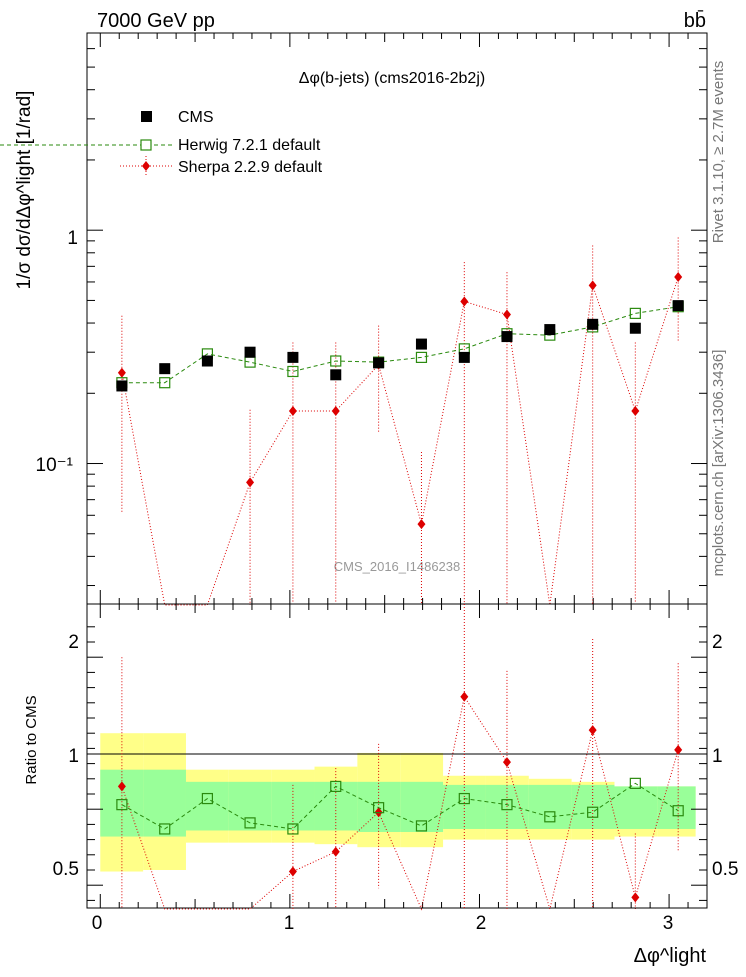 This screenshot has height=977, width=746. I want to click on legend-label-herwig: Herwig 7.2.1 default, so click(249, 145).